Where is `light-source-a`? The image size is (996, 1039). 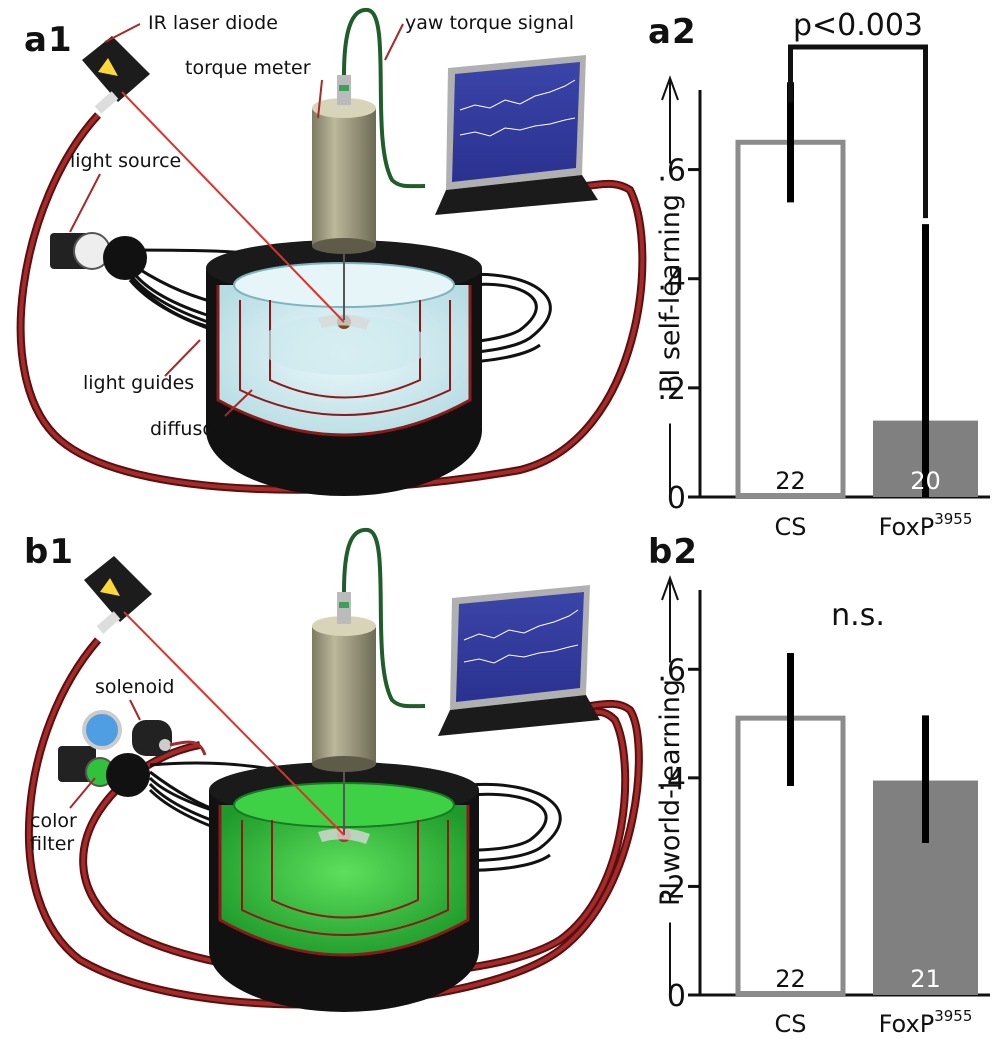 light-source-a is located at coordinates (98, 256).